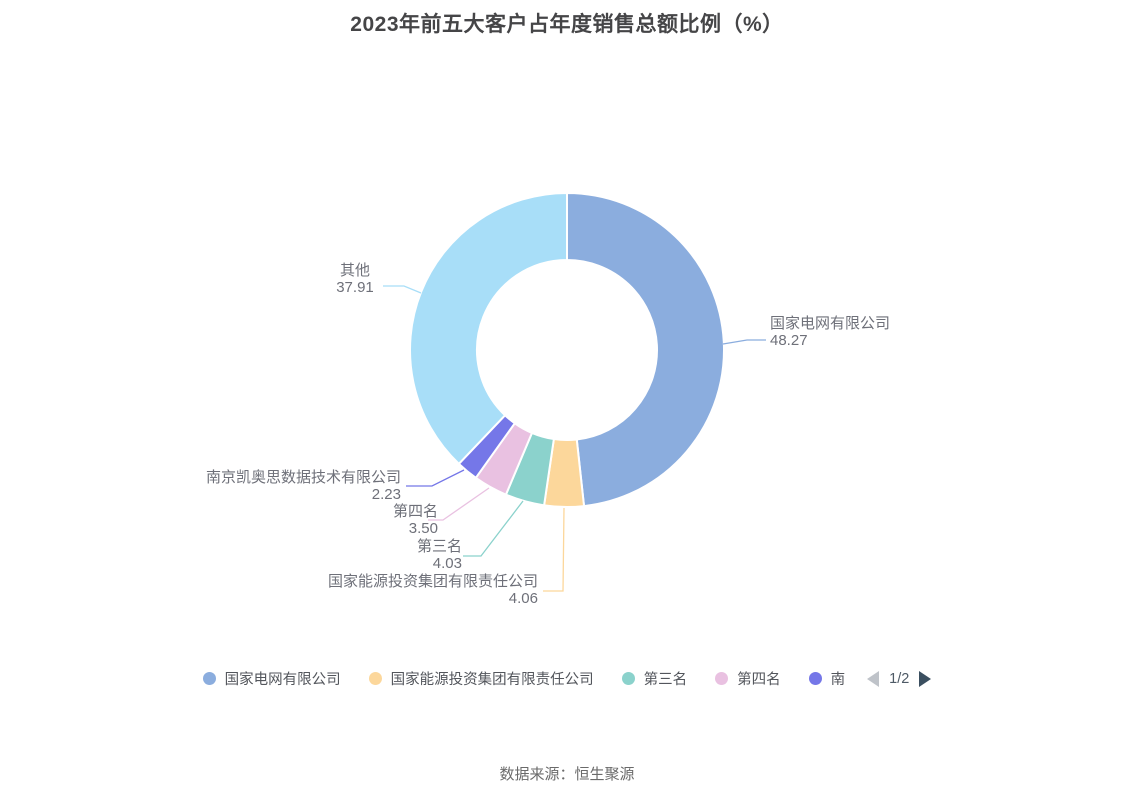 Image resolution: width=1134 pixels, height=800 pixels. I want to click on legend-pager: 1/2, so click(899, 678).